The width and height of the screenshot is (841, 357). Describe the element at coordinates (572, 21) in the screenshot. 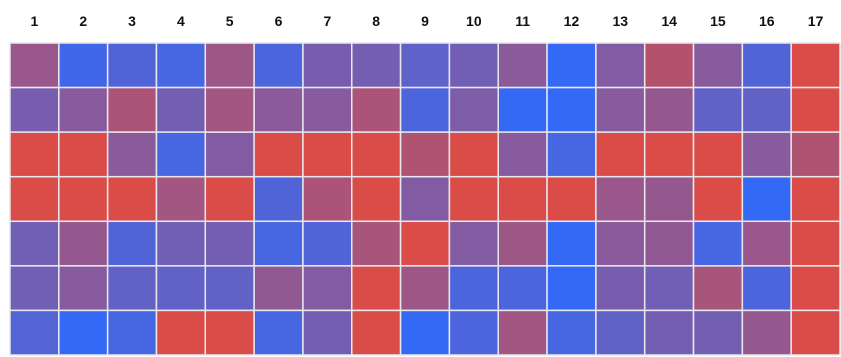

I see `column-label: 12` at that location.